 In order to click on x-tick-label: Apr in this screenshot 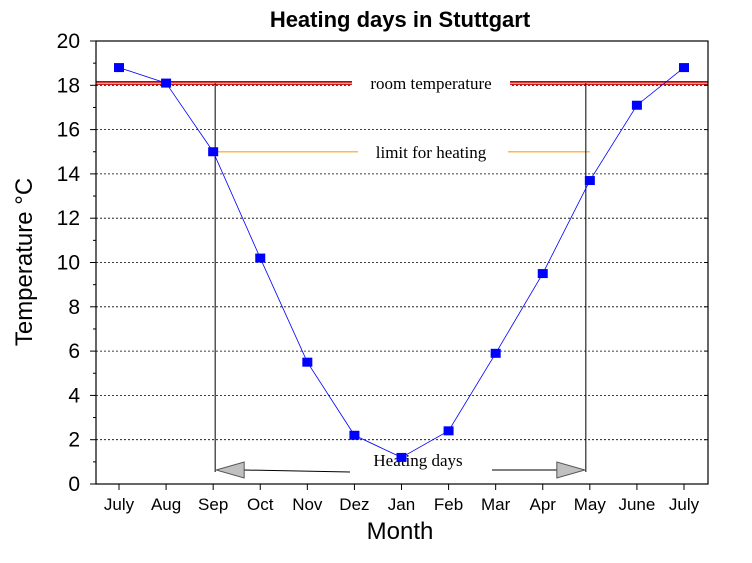, I will do `click(543, 504)`.